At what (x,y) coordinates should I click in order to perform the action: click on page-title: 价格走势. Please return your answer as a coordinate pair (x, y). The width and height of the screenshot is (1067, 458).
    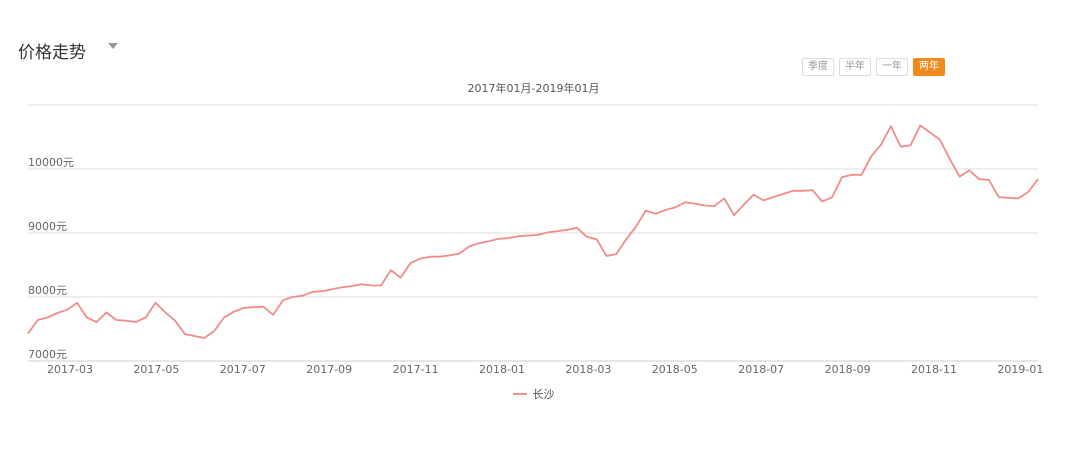
    Looking at the image, I should click on (52, 53).